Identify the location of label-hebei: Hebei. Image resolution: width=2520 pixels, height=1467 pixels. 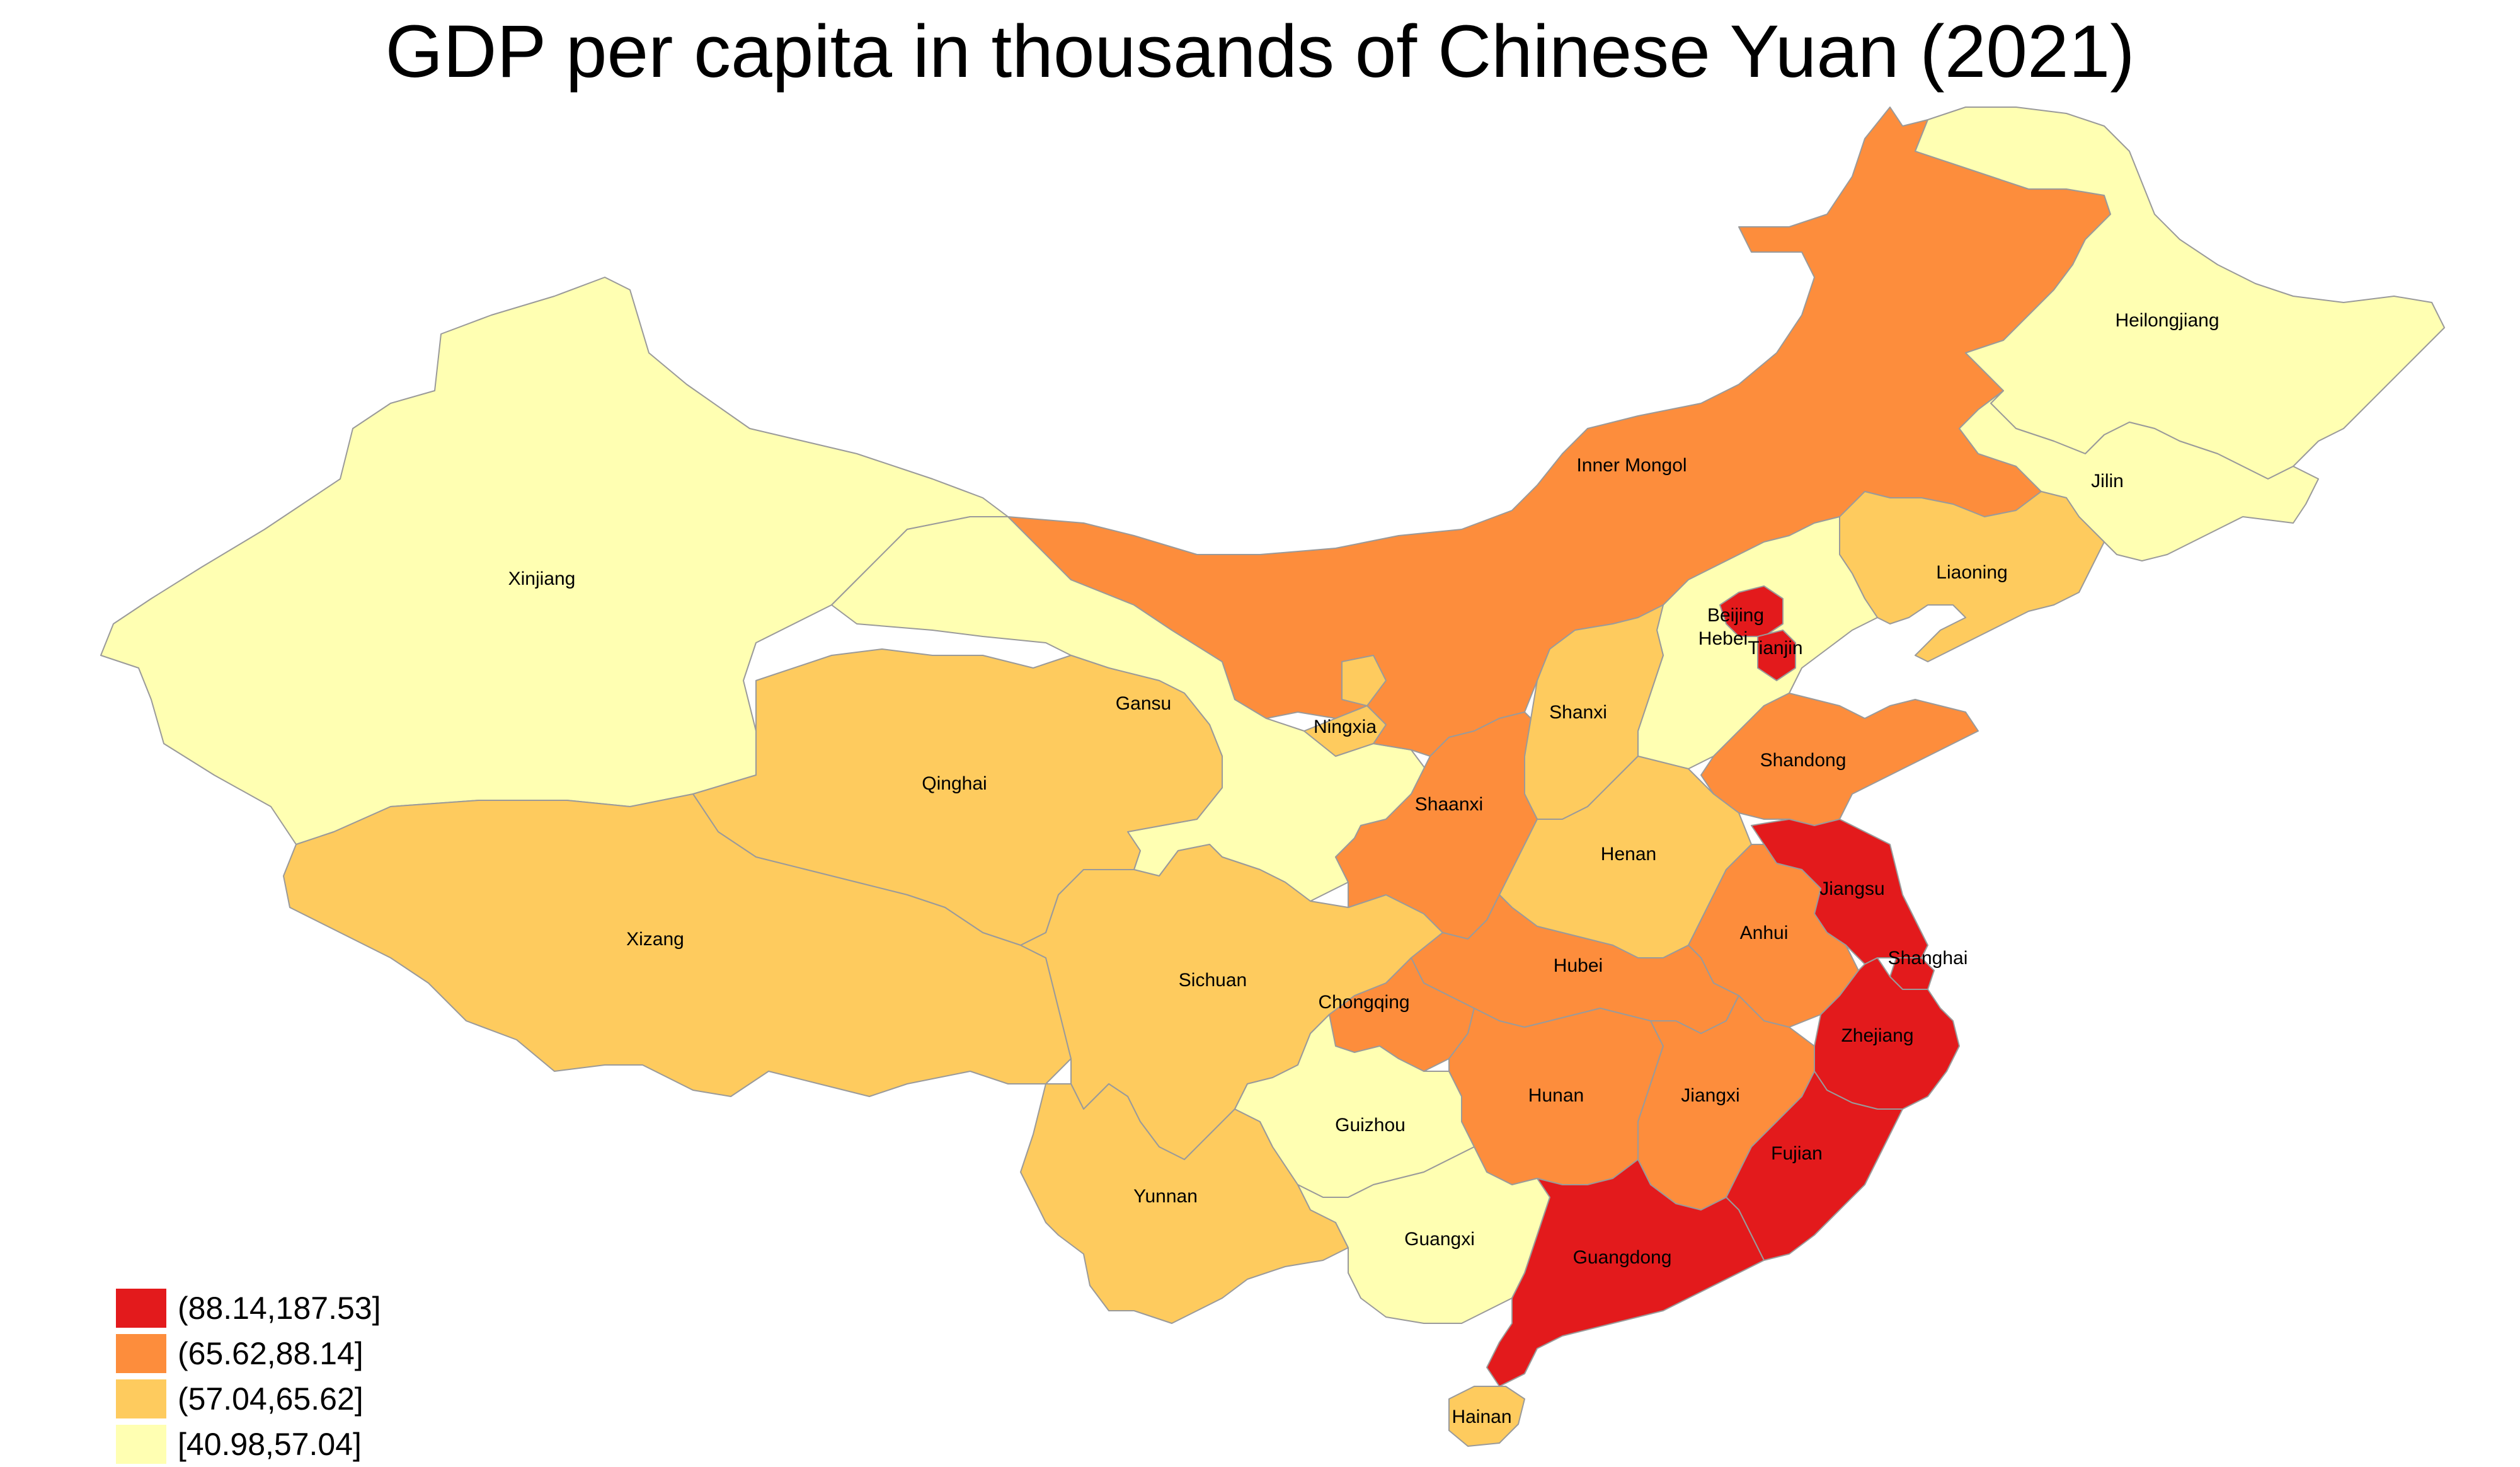
(1723, 638).